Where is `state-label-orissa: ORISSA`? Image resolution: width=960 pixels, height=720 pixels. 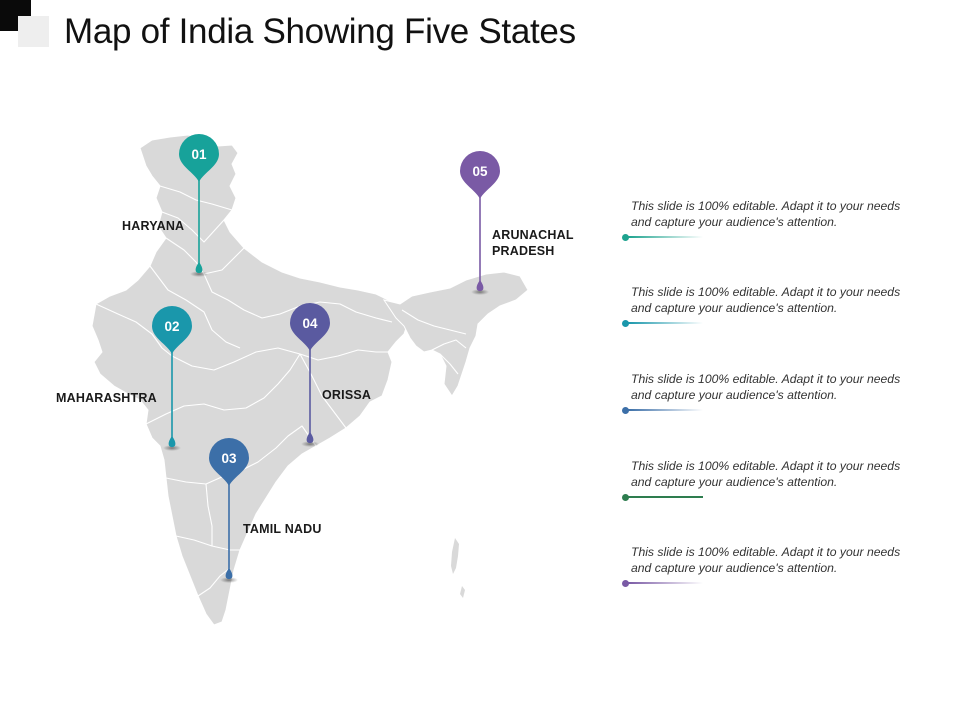 state-label-orissa: ORISSA is located at coordinates (347, 395).